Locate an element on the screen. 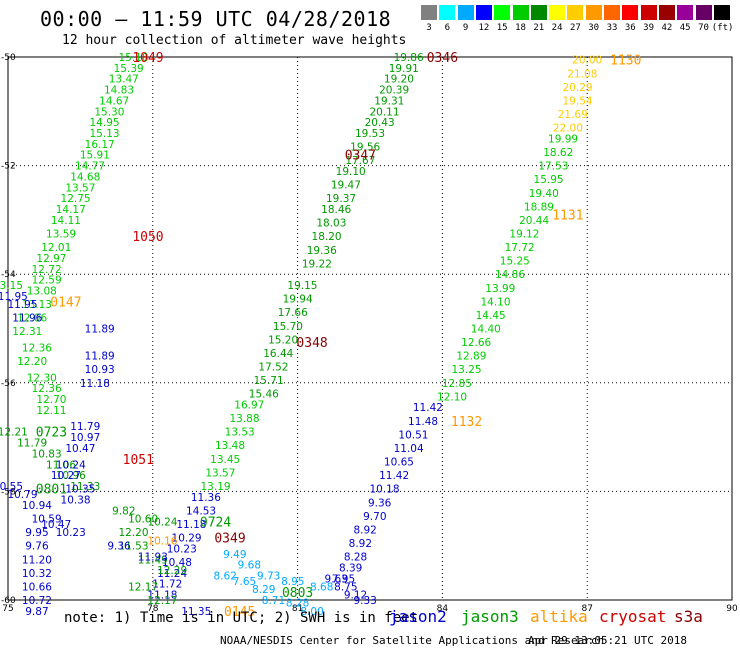 Image resolution: width=740 pixels, height=650 pixels. swh-value: 9.82 is located at coordinates (123, 511).